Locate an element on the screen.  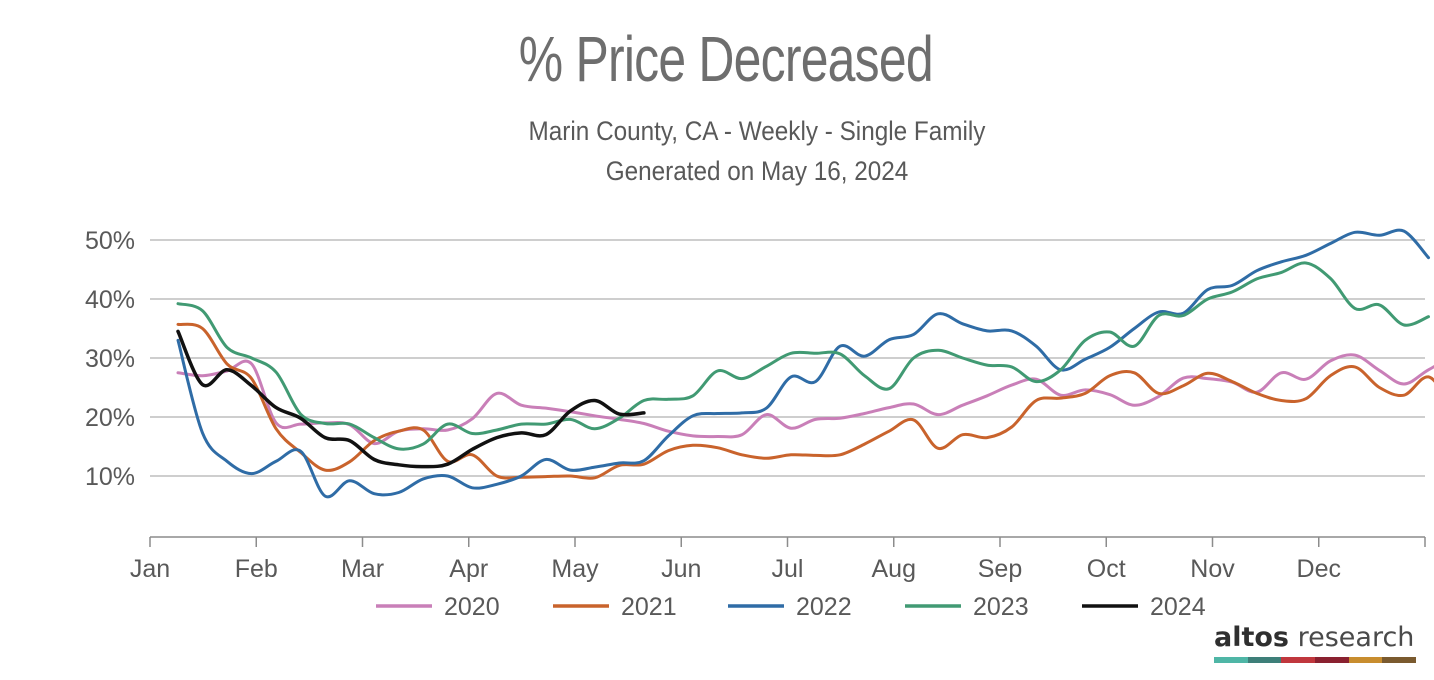
legend-label: 2020 is located at coordinates (472, 607).